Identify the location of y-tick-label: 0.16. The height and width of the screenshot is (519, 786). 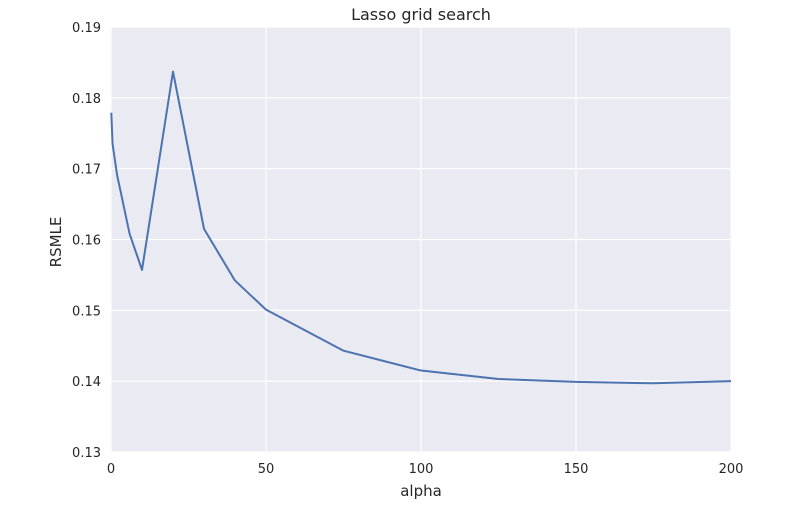
(86, 241).